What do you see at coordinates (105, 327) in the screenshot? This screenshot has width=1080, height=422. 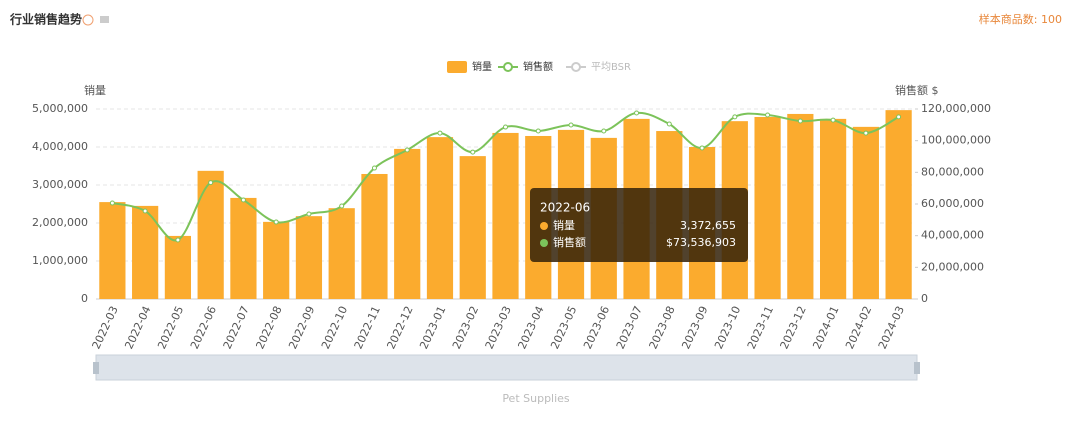 I see `x-tick-label: 2022-03` at bounding box center [105, 327].